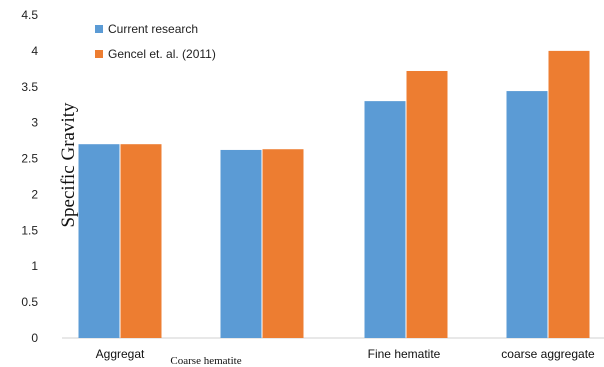 The image size is (604, 367). Describe the element at coordinates (205, 361) in the screenshot. I see `category-label: Coarse hematite` at that location.